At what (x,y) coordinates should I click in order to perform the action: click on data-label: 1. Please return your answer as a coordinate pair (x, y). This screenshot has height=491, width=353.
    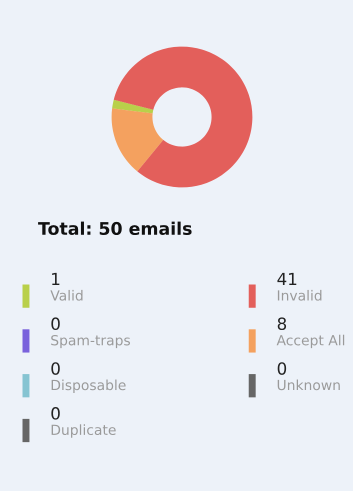
    Looking at the image, I should click on (56, 279).